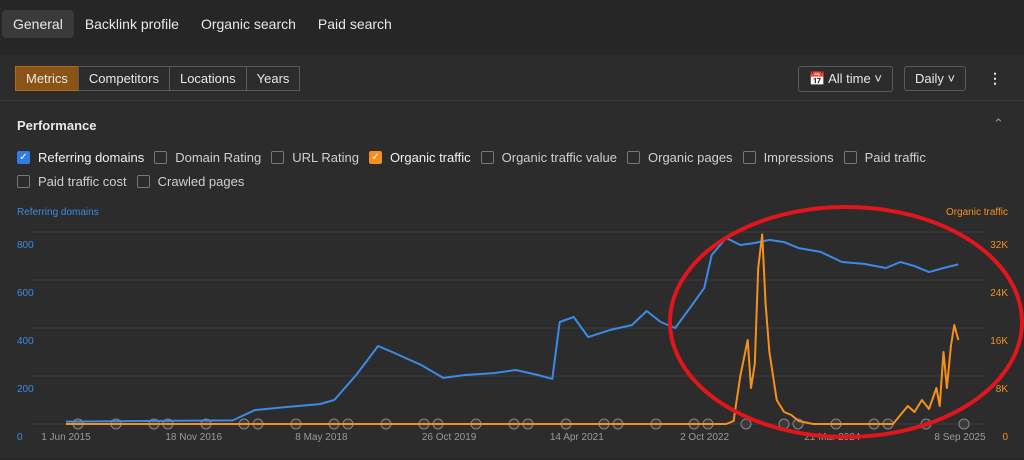  I want to click on more-menu: ⋮, so click(995, 78).